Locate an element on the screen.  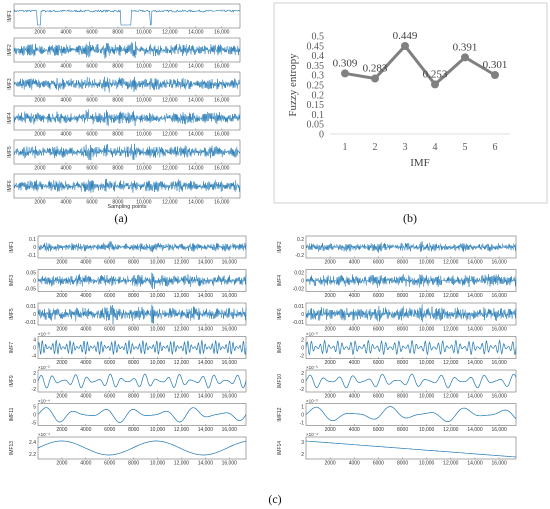
panel-c-y-tick-label: -2 is located at coordinates (302, 390).